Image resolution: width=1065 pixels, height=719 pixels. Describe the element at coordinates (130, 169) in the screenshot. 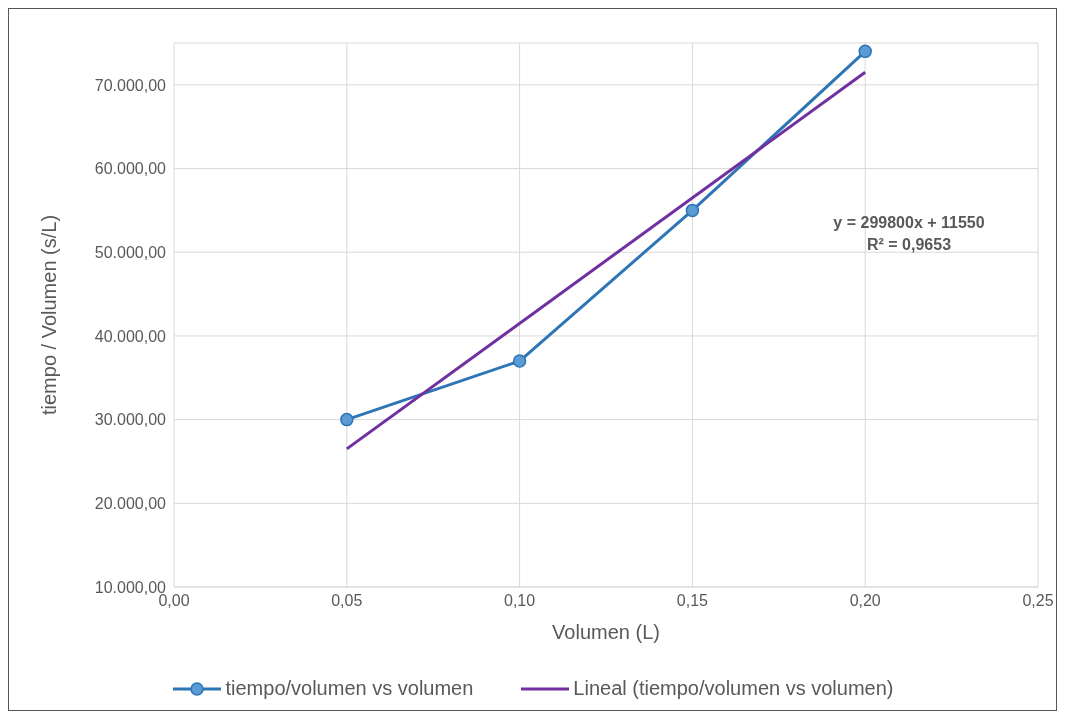

I see `y-tick-label: 60.000,00` at that location.